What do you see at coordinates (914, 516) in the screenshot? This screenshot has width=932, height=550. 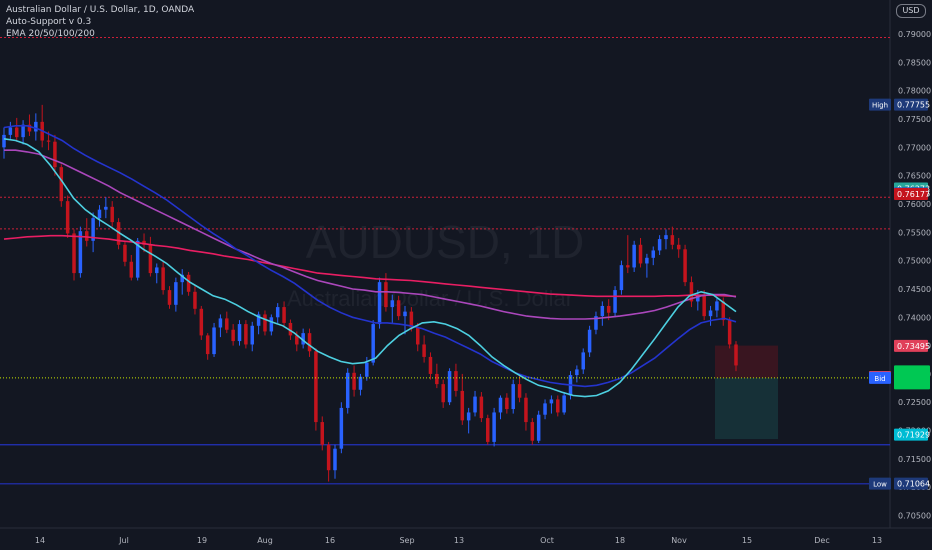 I see `y-tick-label: 0.70500` at bounding box center [914, 516].